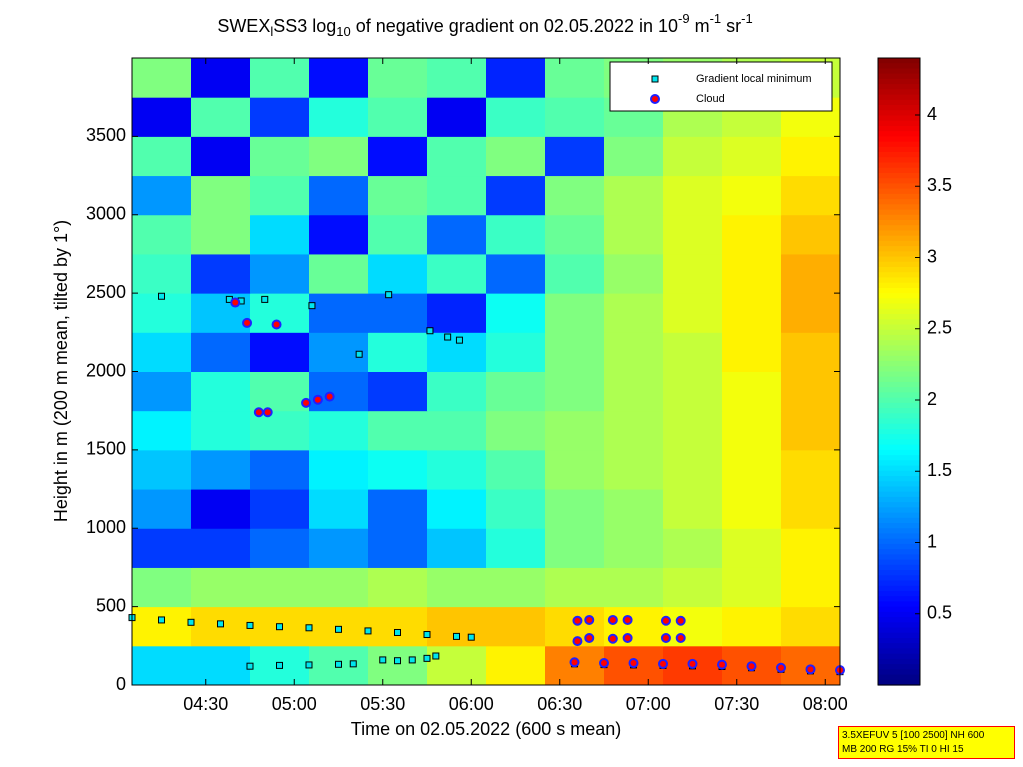 The image size is (1023, 767). I want to click on legend-box, so click(721, 86).